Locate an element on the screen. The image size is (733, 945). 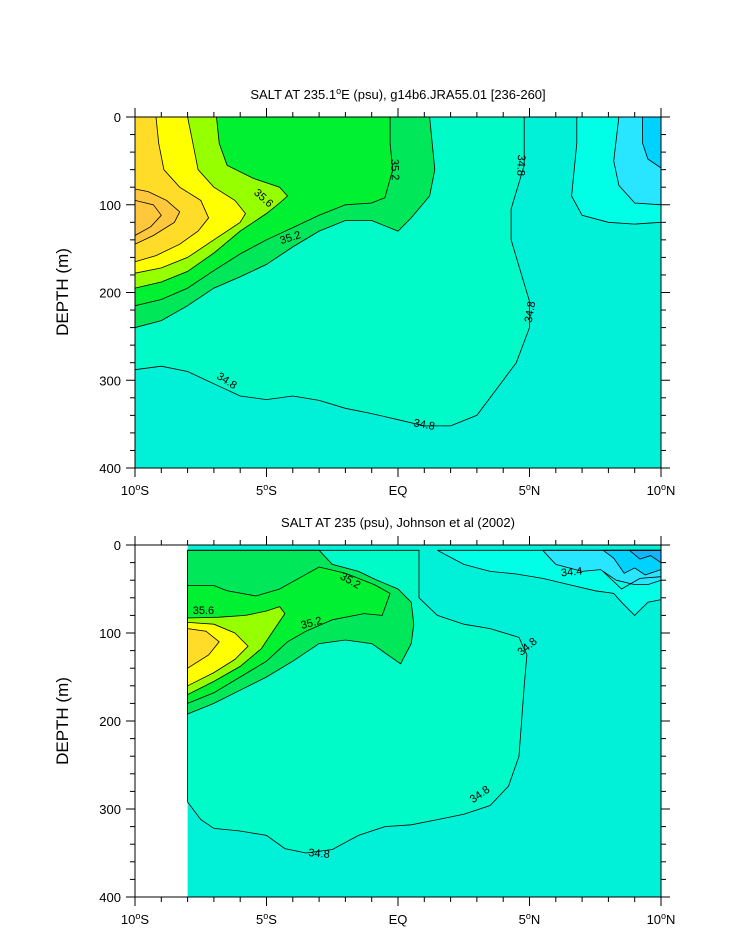
contour-label-text: 34.4 is located at coordinates (571, 572).